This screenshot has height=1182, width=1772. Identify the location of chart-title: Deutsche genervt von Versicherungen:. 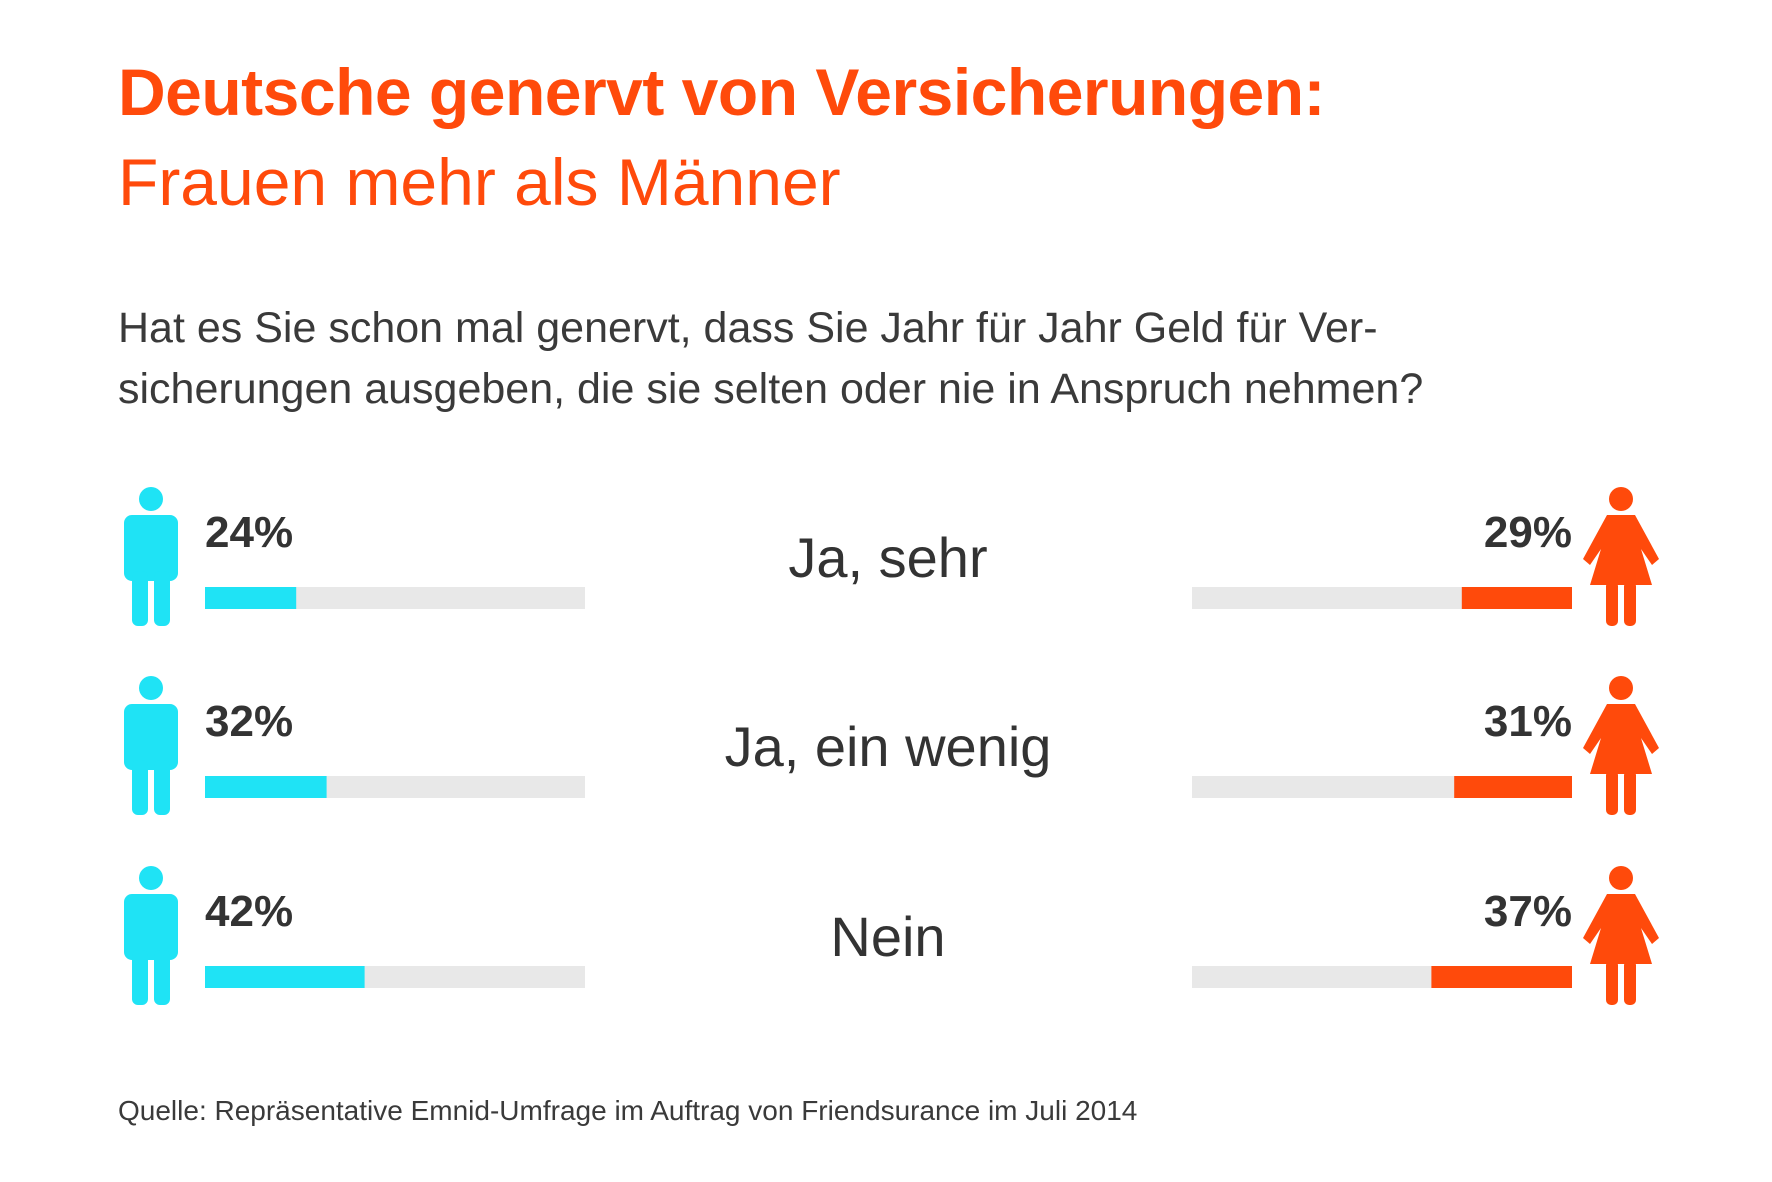
(722, 92).